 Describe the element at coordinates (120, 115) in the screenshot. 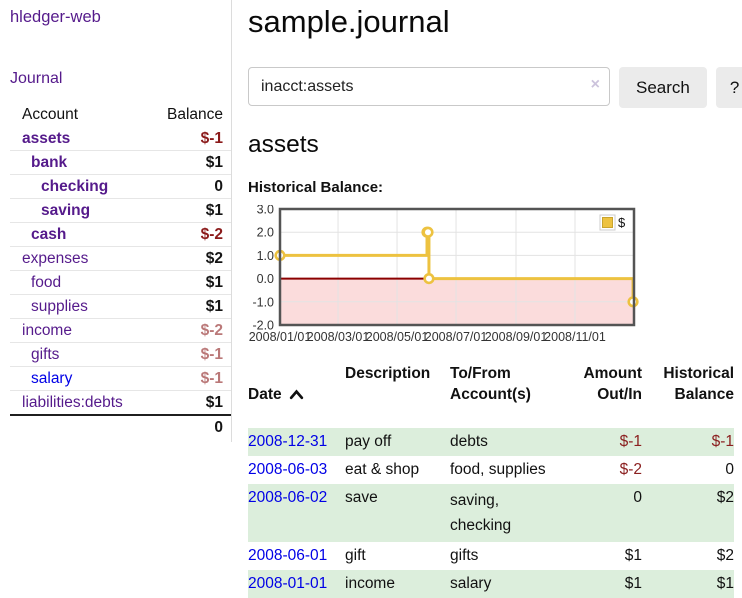

I see `accounts-table-header: Account Balance` at that location.